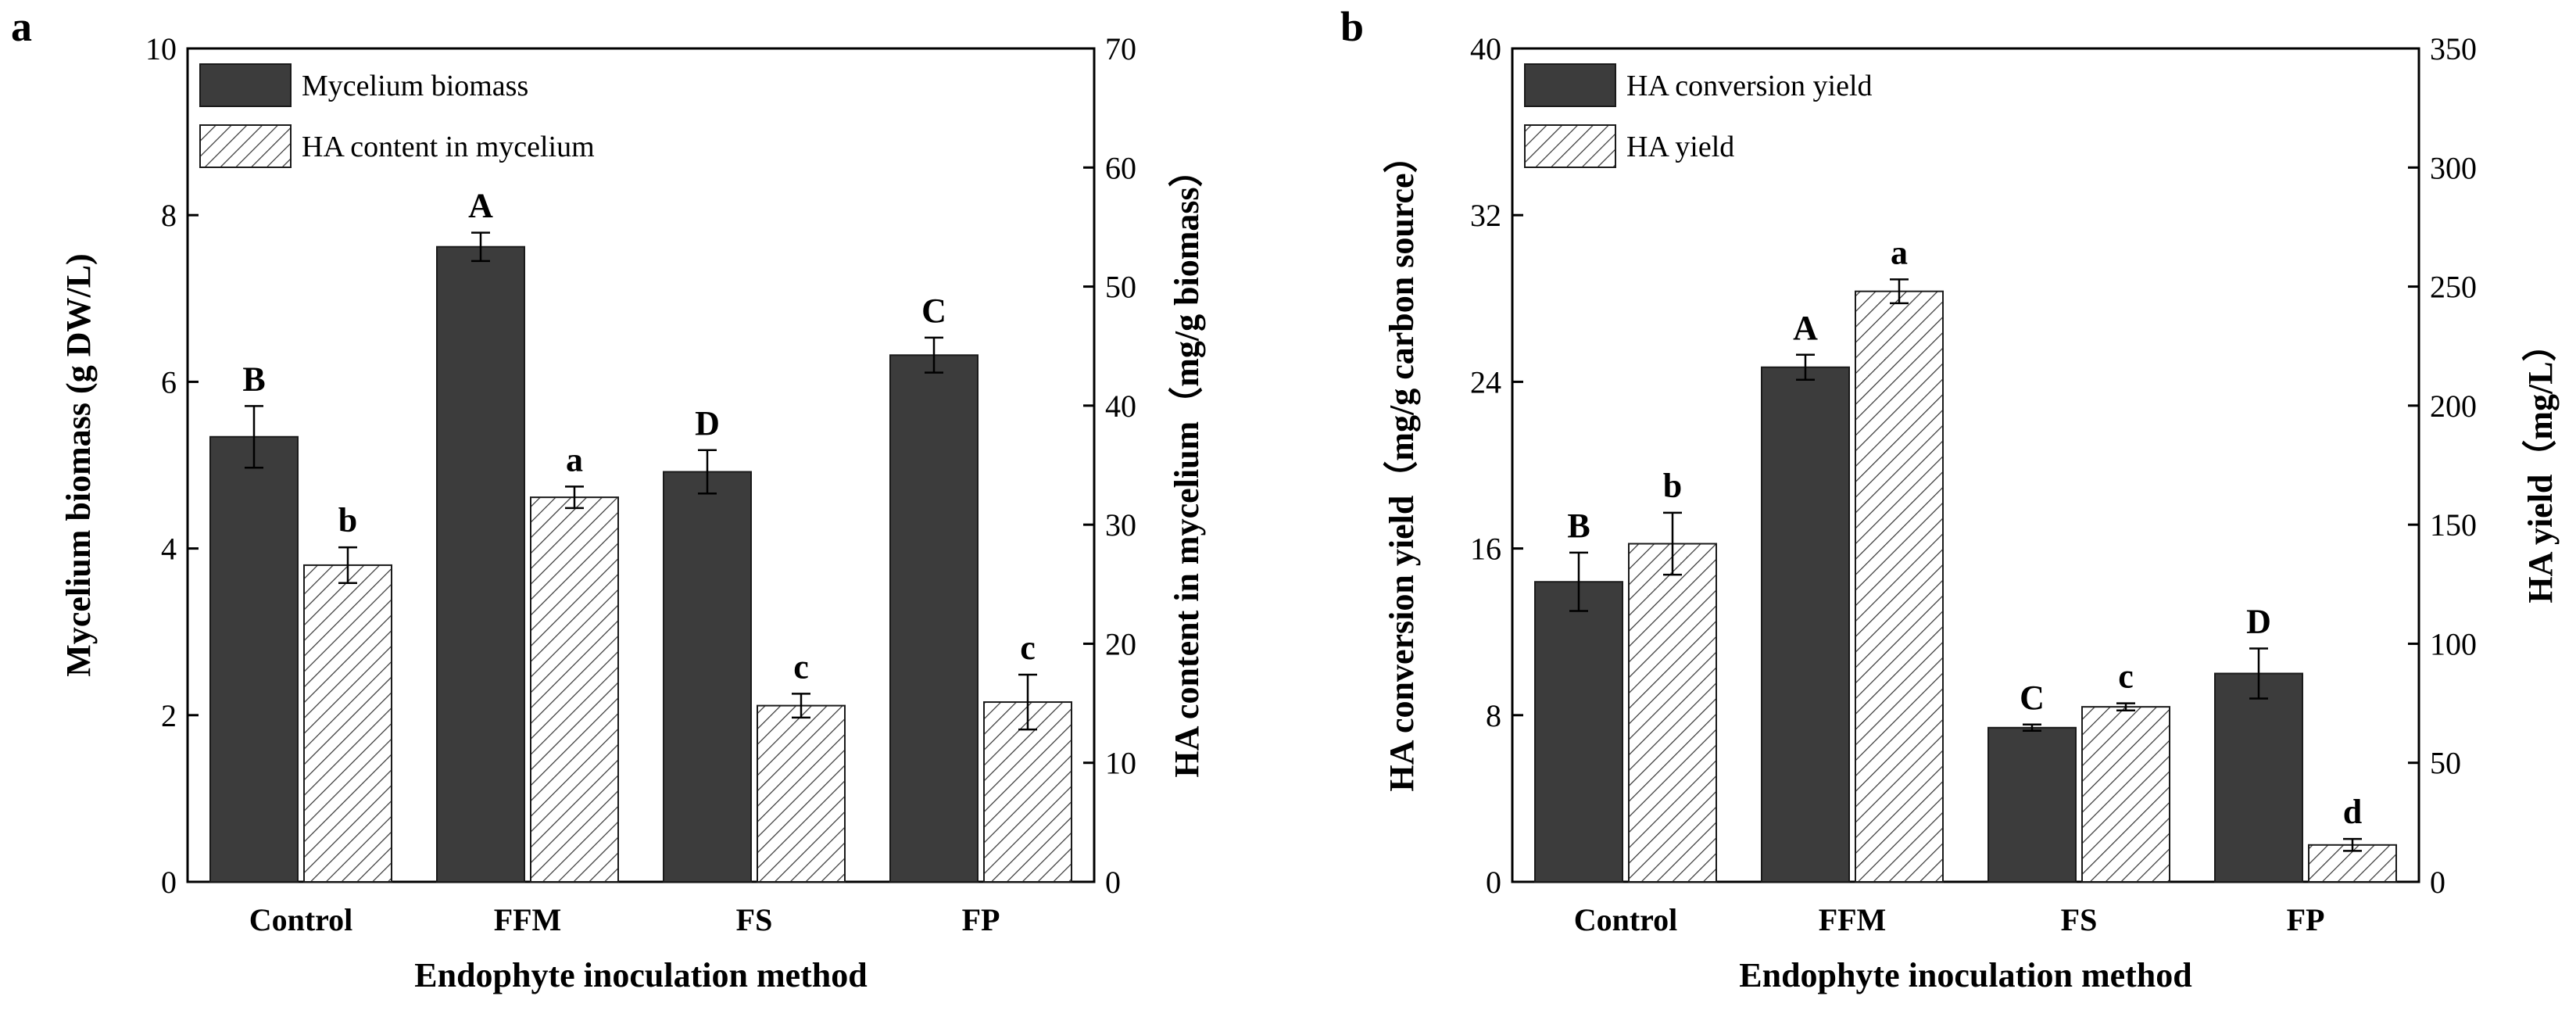  I want to click on y-right-tick-label: 200, so click(2453, 406).